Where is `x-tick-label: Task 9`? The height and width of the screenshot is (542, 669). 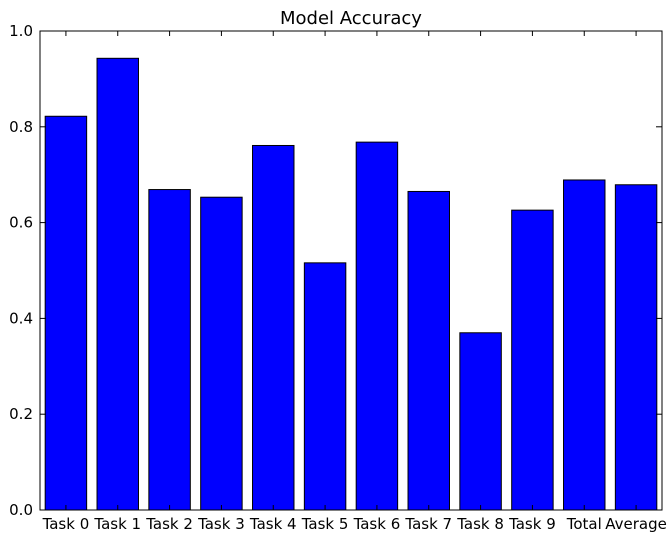
x-tick-label: Task 9 is located at coordinates (532, 524).